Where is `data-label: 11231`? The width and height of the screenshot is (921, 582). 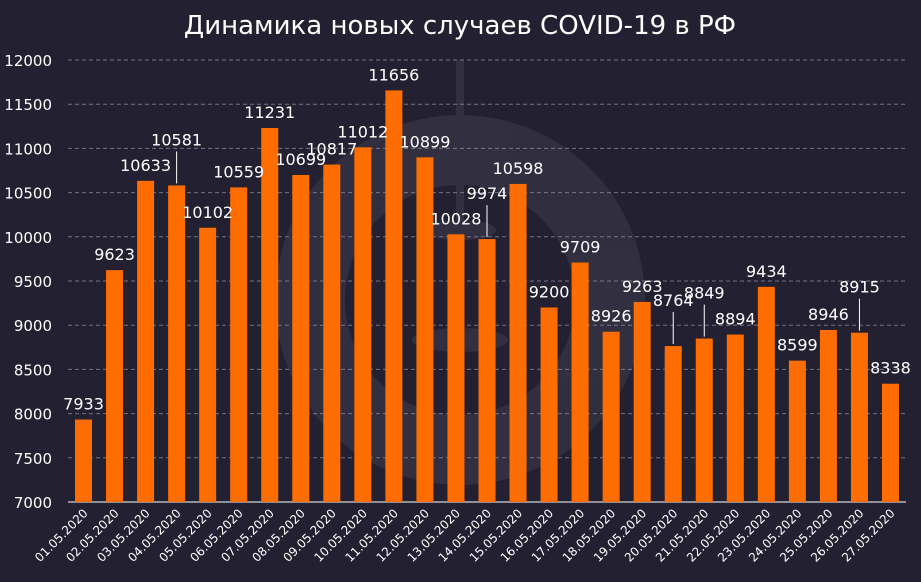
data-label: 11231 is located at coordinates (269, 112).